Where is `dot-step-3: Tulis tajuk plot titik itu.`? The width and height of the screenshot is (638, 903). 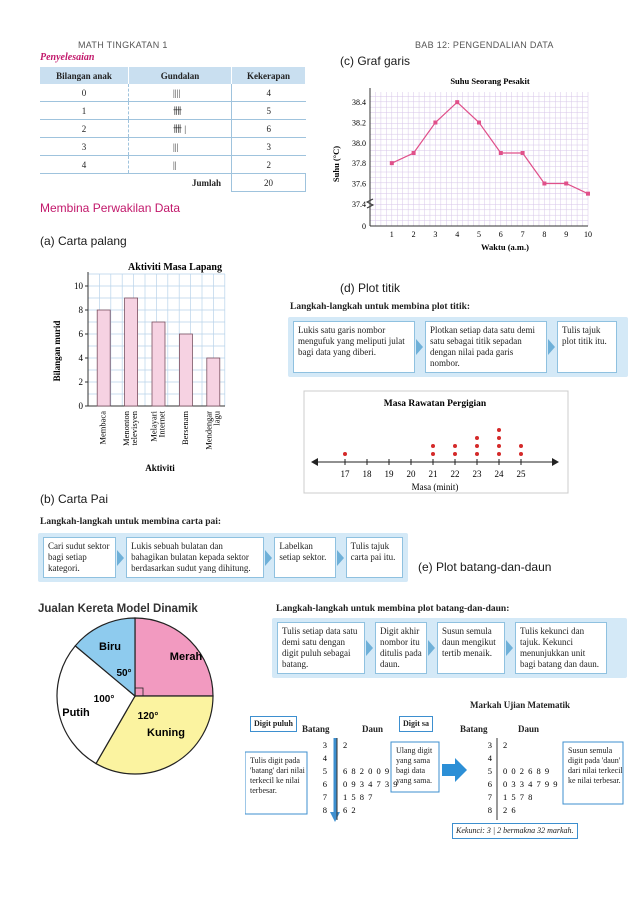
dot-step-3: Tulis tajuk plot titik itu. is located at coordinates (587, 347).